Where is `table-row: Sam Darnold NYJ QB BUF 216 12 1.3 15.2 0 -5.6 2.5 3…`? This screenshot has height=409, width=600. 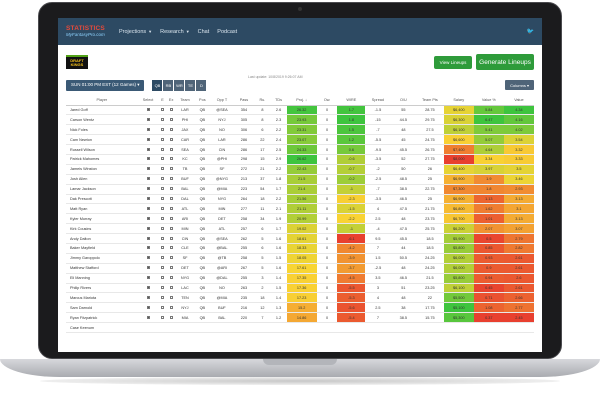 table-row: Sam Darnold NYJ QB BUF 216 12 1.3 15.2 0 -5.6 2.5 3… is located at coordinates (300, 308).